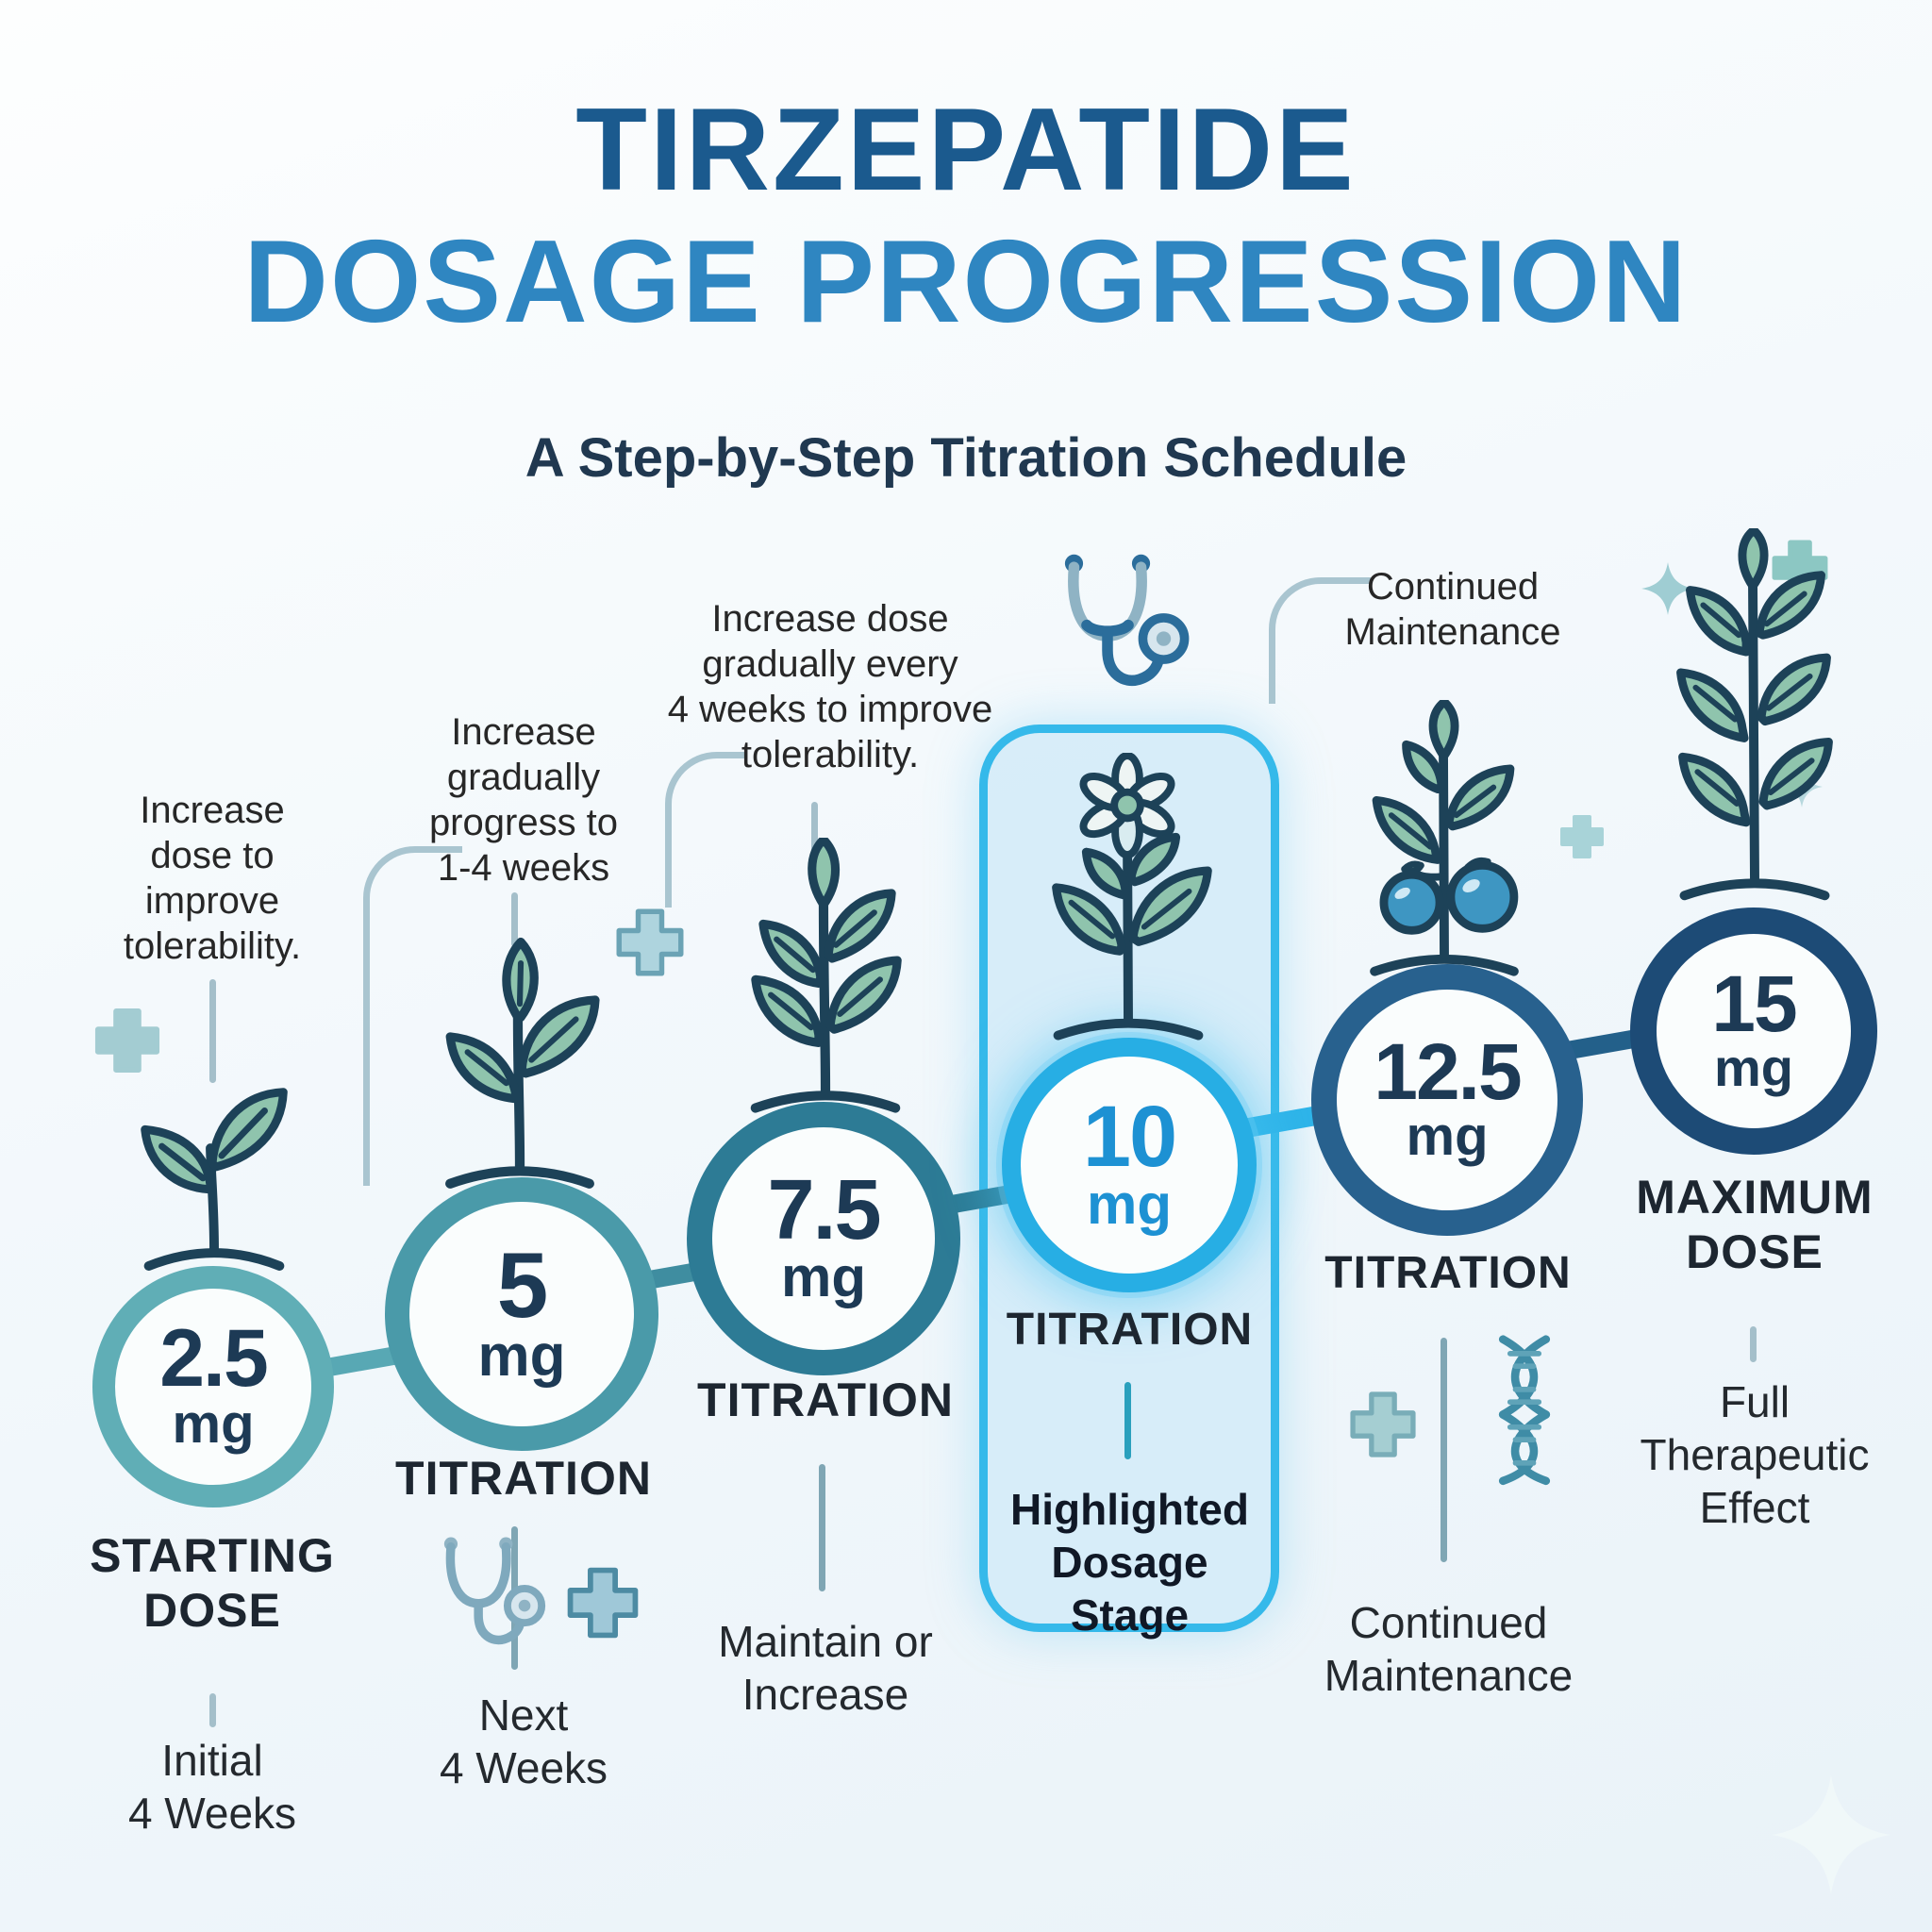 The image size is (1932, 1932). Describe the element at coordinates (1452, 610) in the screenshot. I see `stage5-annotation: Continued Maintenance` at that location.